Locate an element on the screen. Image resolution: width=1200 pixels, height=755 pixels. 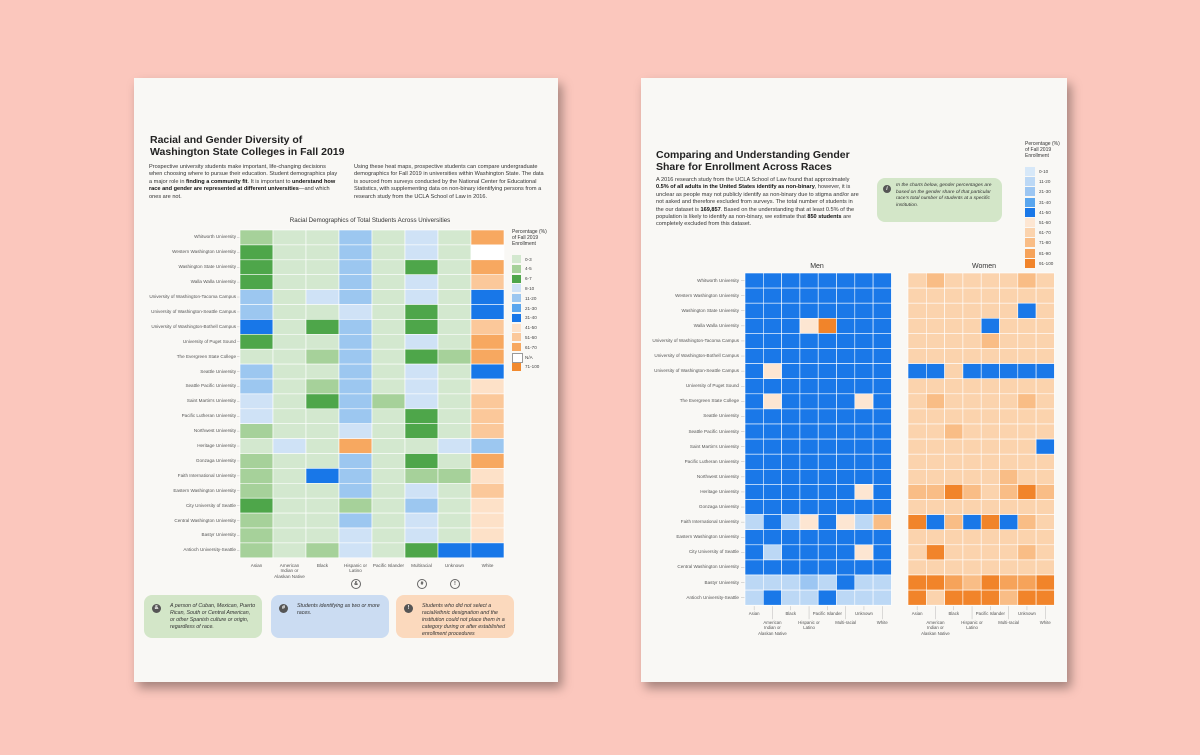
row-label: Saint Martin's University is located at coordinates (714, 446).